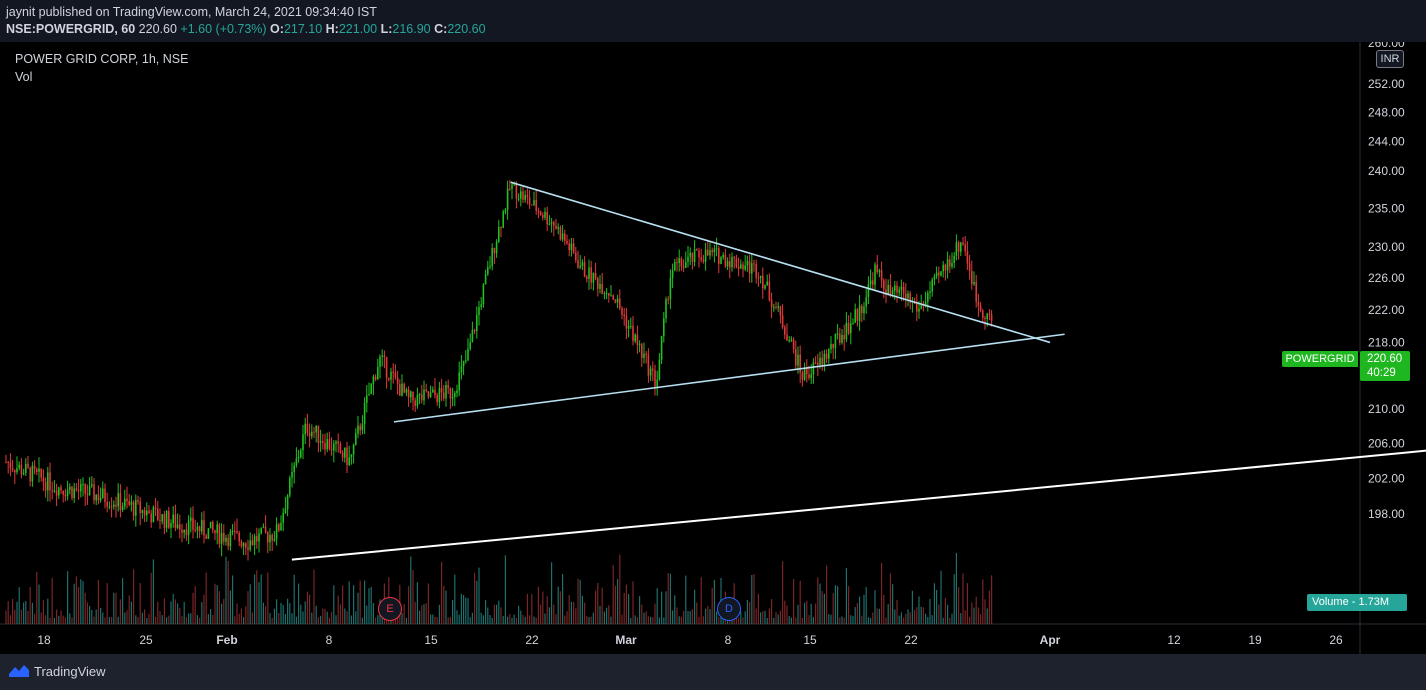 Image resolution: width=1426 pixels, height=690 pixels. What do you see at coordinates (70, 671) in the screenshot?
I see `tradingview-brand: TradingView` at bounding box center [70, 671].